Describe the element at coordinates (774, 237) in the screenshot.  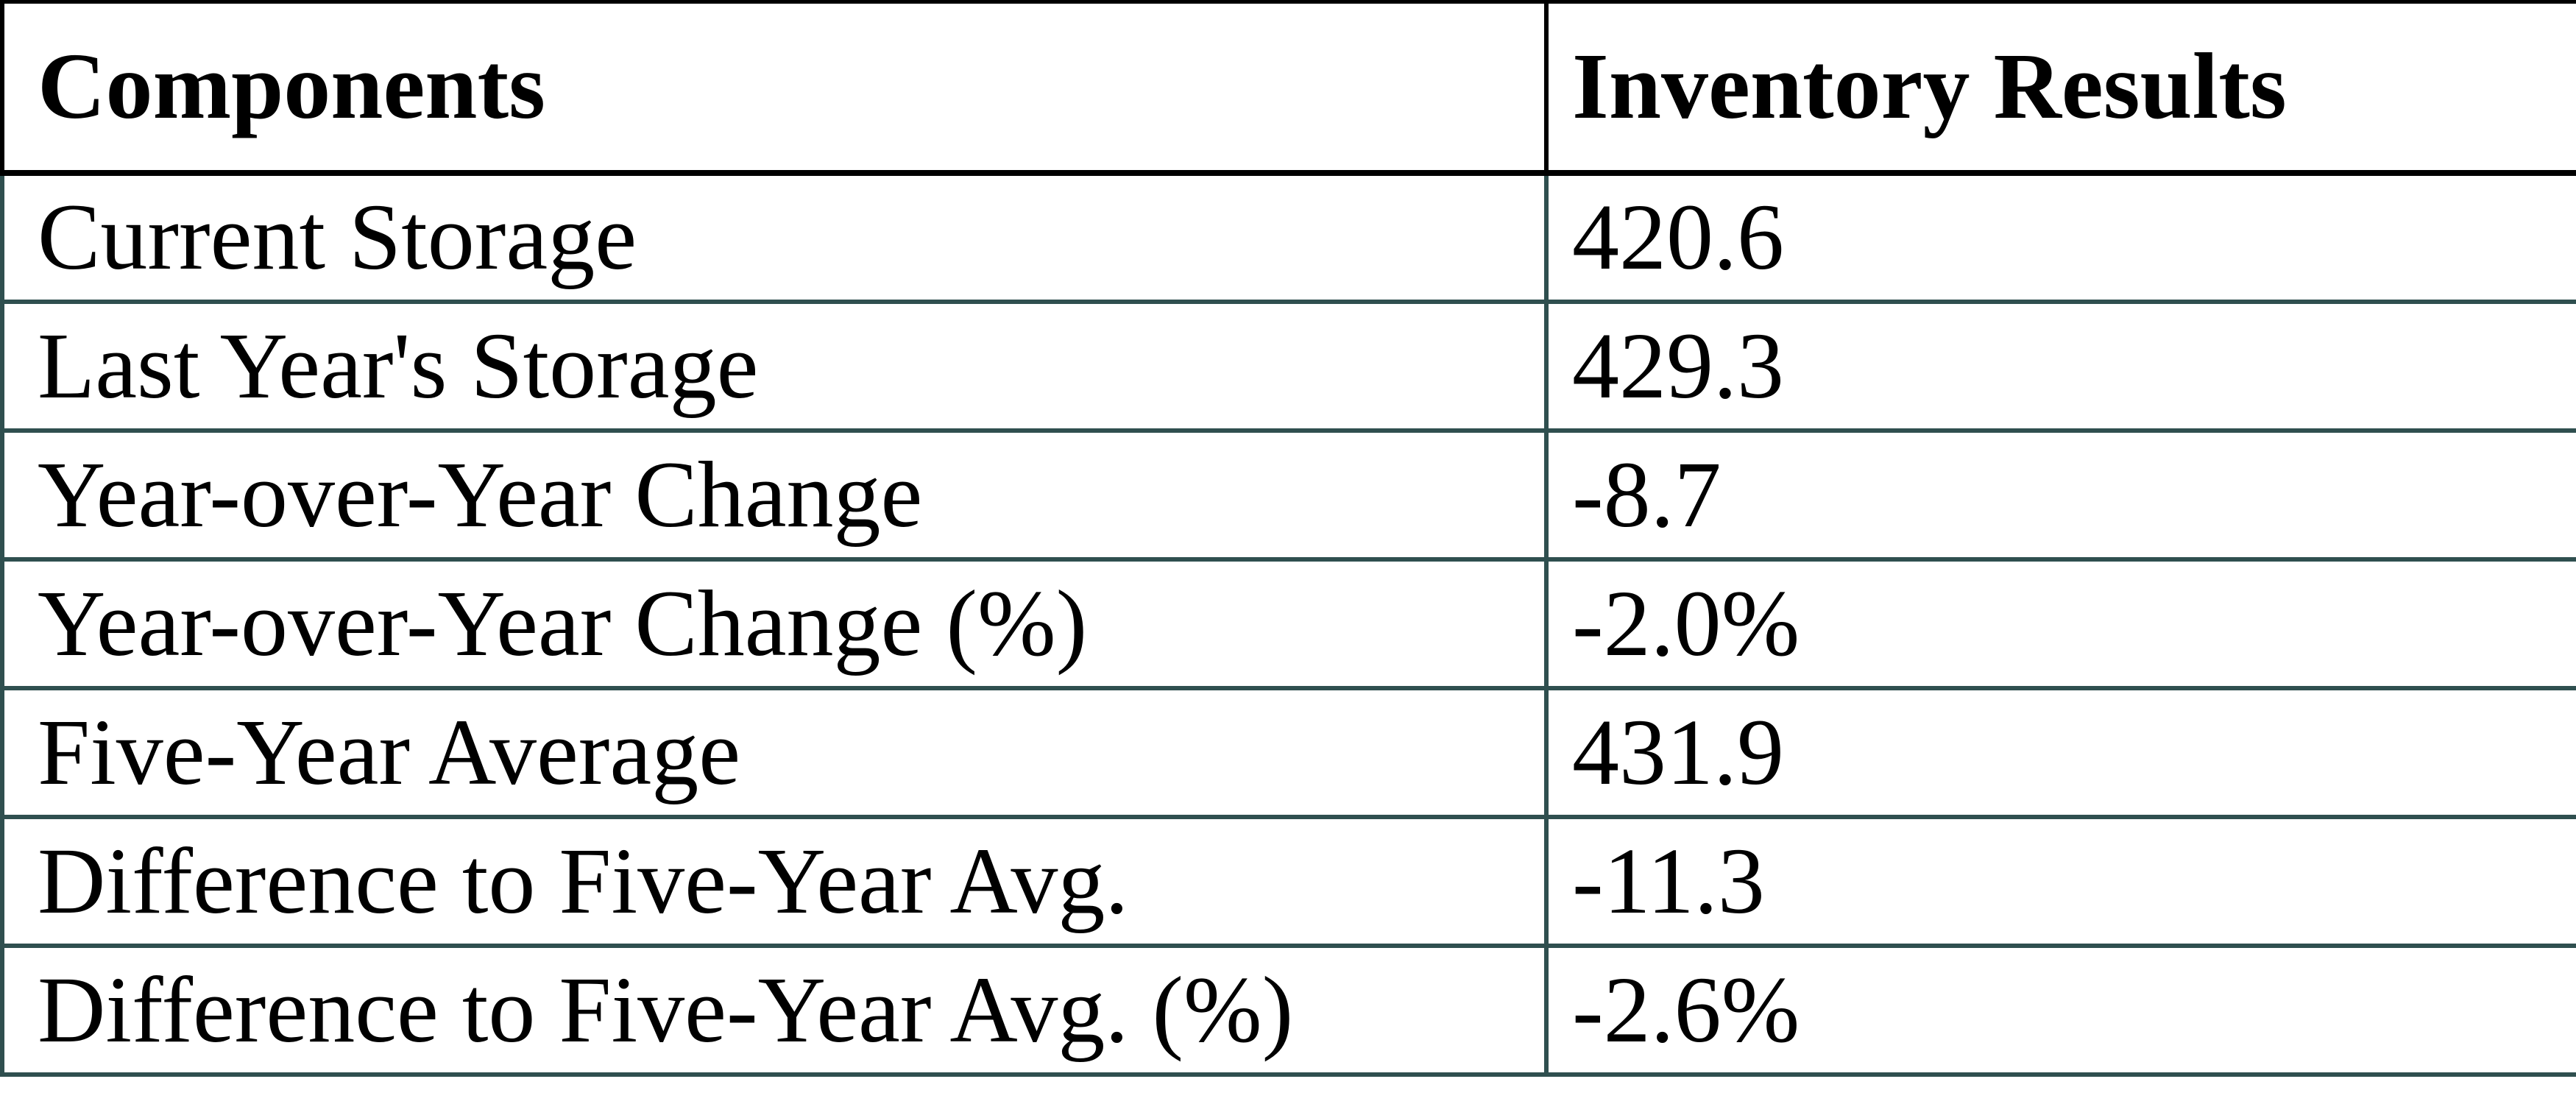
I see `component-label-cell: Current Storage` at that location.